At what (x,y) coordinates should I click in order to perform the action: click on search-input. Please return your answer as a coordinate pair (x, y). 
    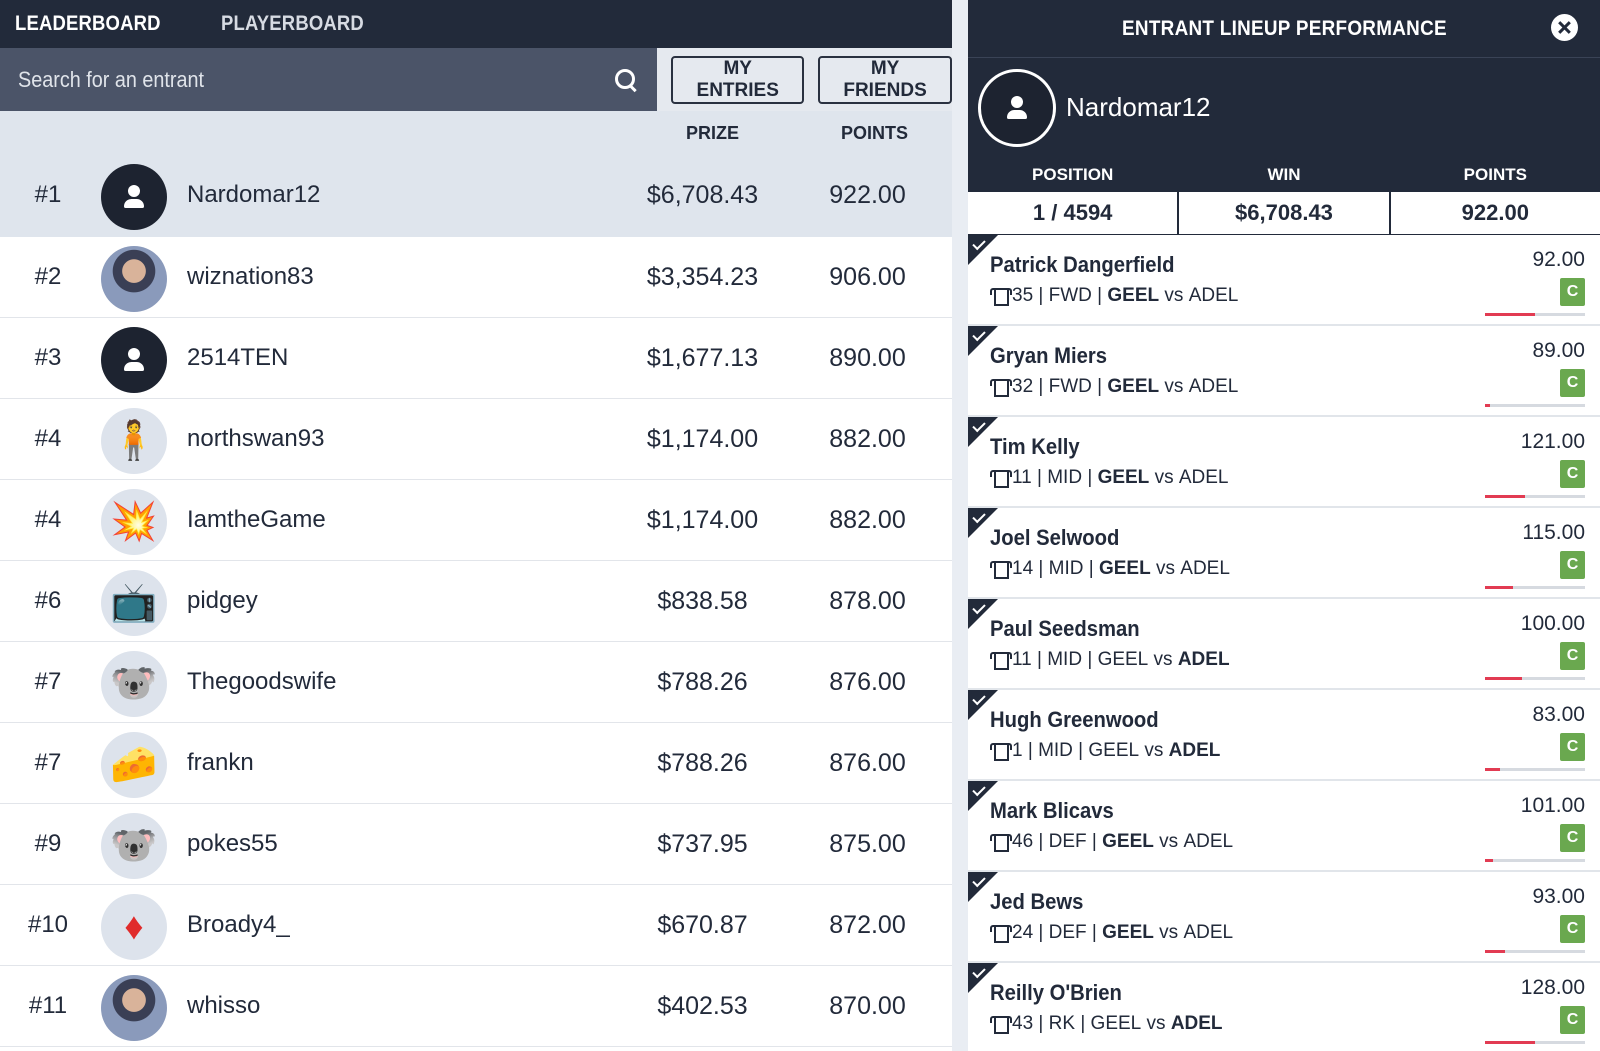
    Looking at the image, I should click on (286, 79).